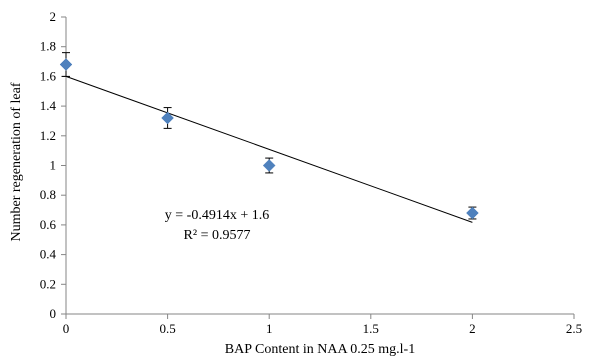 This screenshot has width=590, height=358. I want to click on y-axis-title: Number regeneration of leaf, so click(16, 161).